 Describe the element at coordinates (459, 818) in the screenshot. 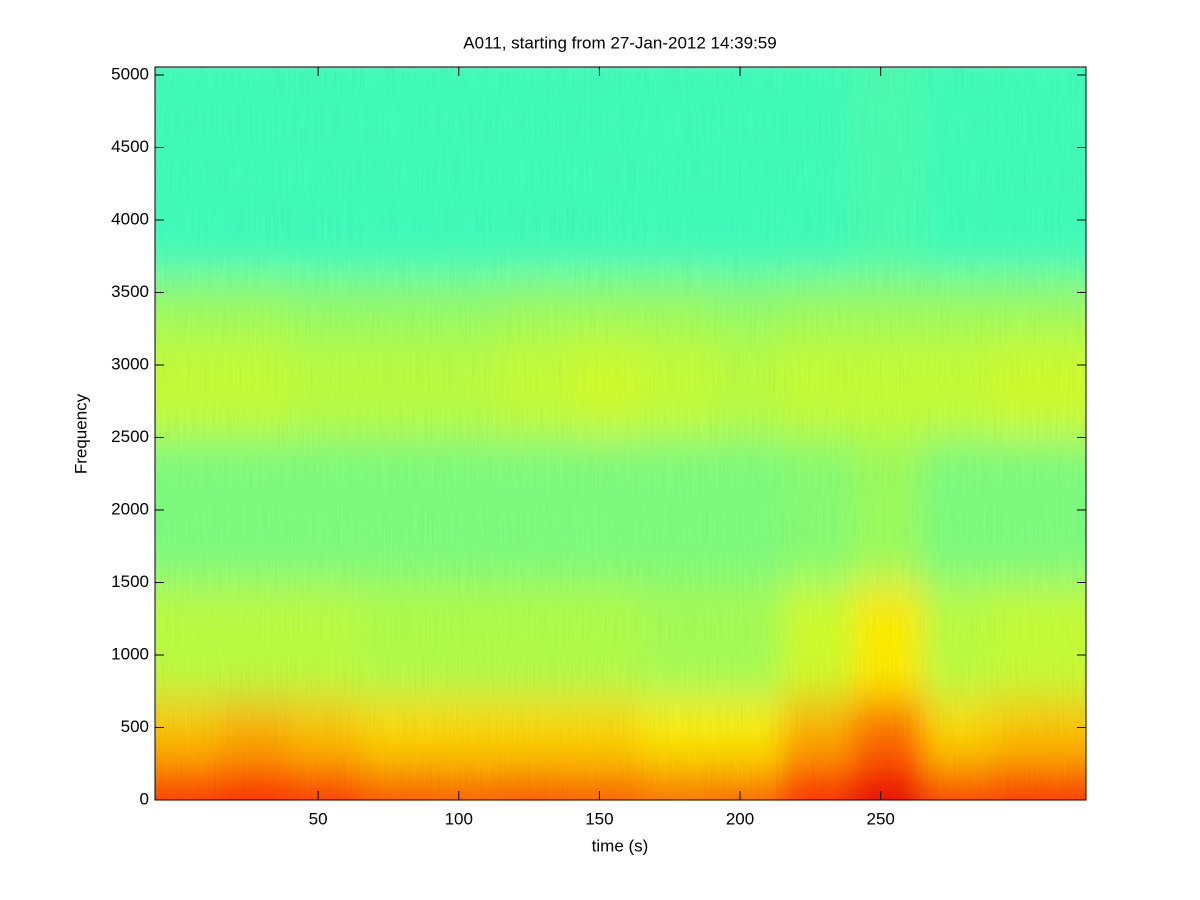

I see `x-tick-label: 100` at that location.